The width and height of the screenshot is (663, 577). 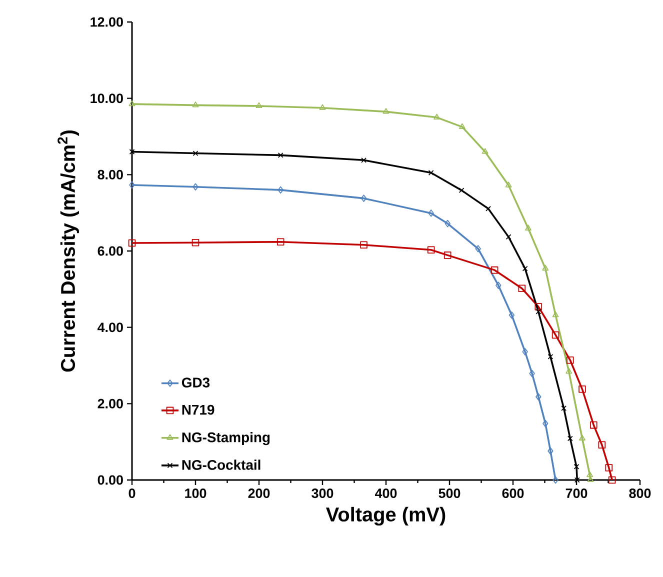 What do you see at coordinates (110, 175) in the screenshot?
I see `y-tick-label: 8.00` at bounding box center [110, 175].